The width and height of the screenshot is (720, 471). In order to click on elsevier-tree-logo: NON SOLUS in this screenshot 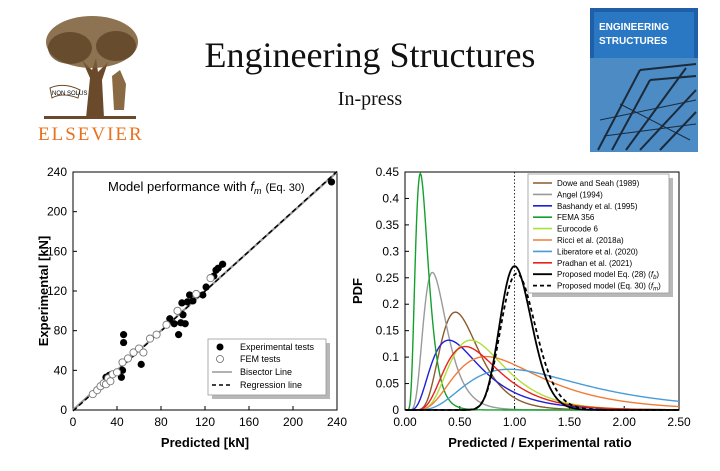, I will do `click(89, 69)`.